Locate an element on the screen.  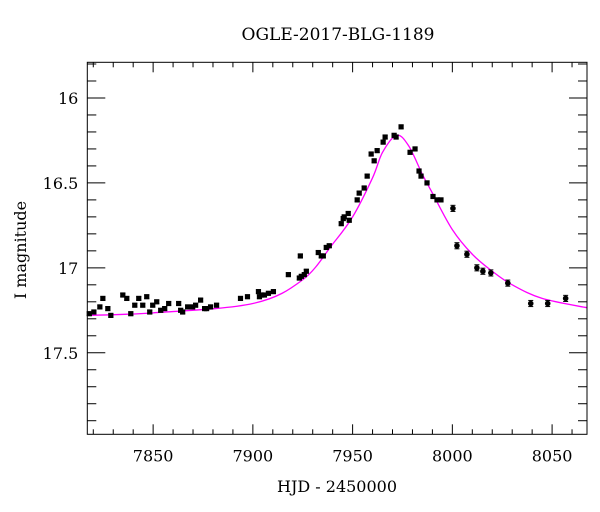
y-tick-label: 16.5 is located at coordinates (61, 183).